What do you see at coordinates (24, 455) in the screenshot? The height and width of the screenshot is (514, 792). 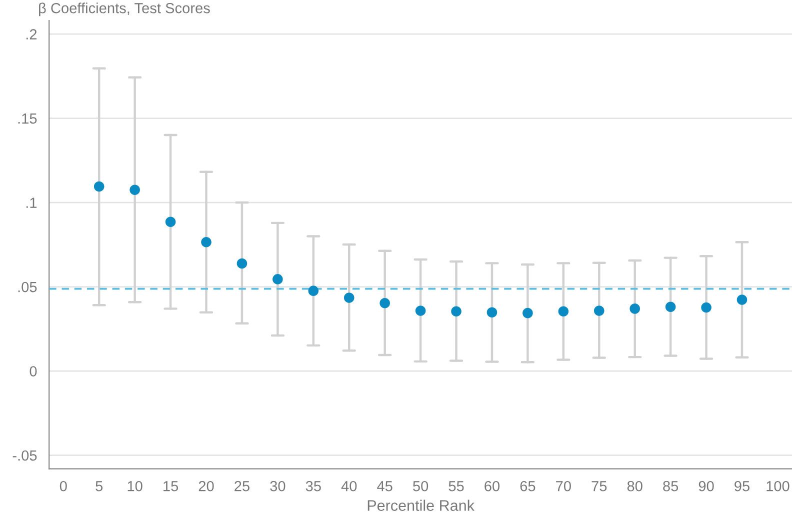 I see `y-tick-label: -.05` at bounding box center [24, 455].